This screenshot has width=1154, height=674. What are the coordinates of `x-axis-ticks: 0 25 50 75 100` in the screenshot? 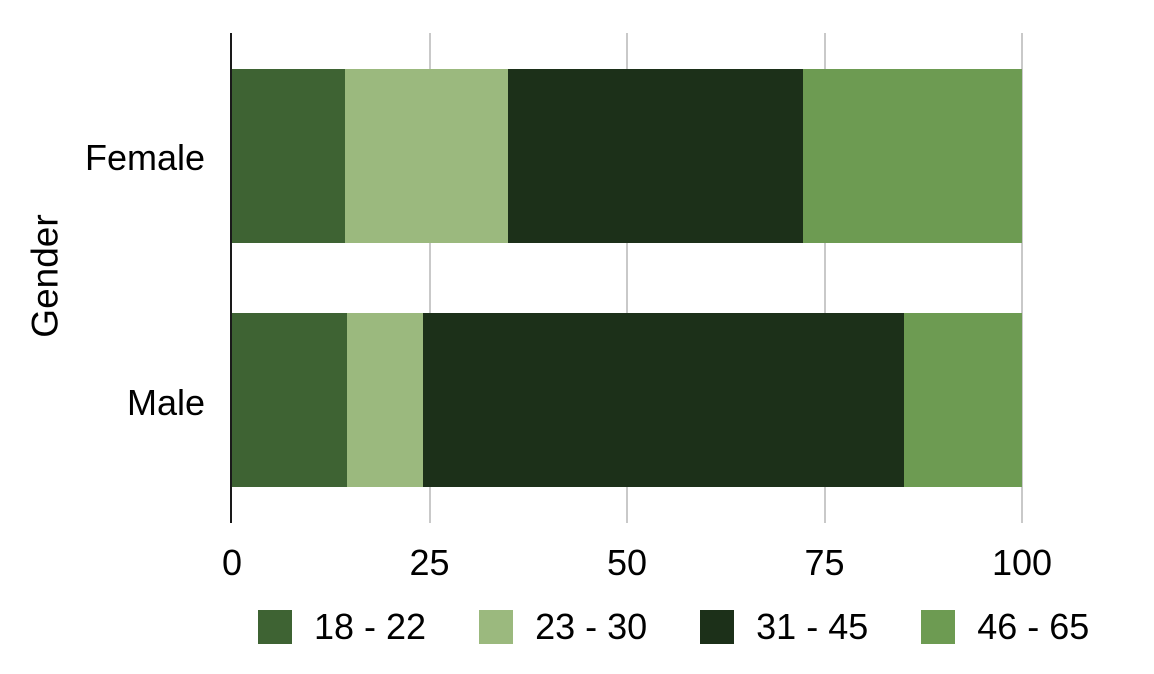 It's located at (637, 563).